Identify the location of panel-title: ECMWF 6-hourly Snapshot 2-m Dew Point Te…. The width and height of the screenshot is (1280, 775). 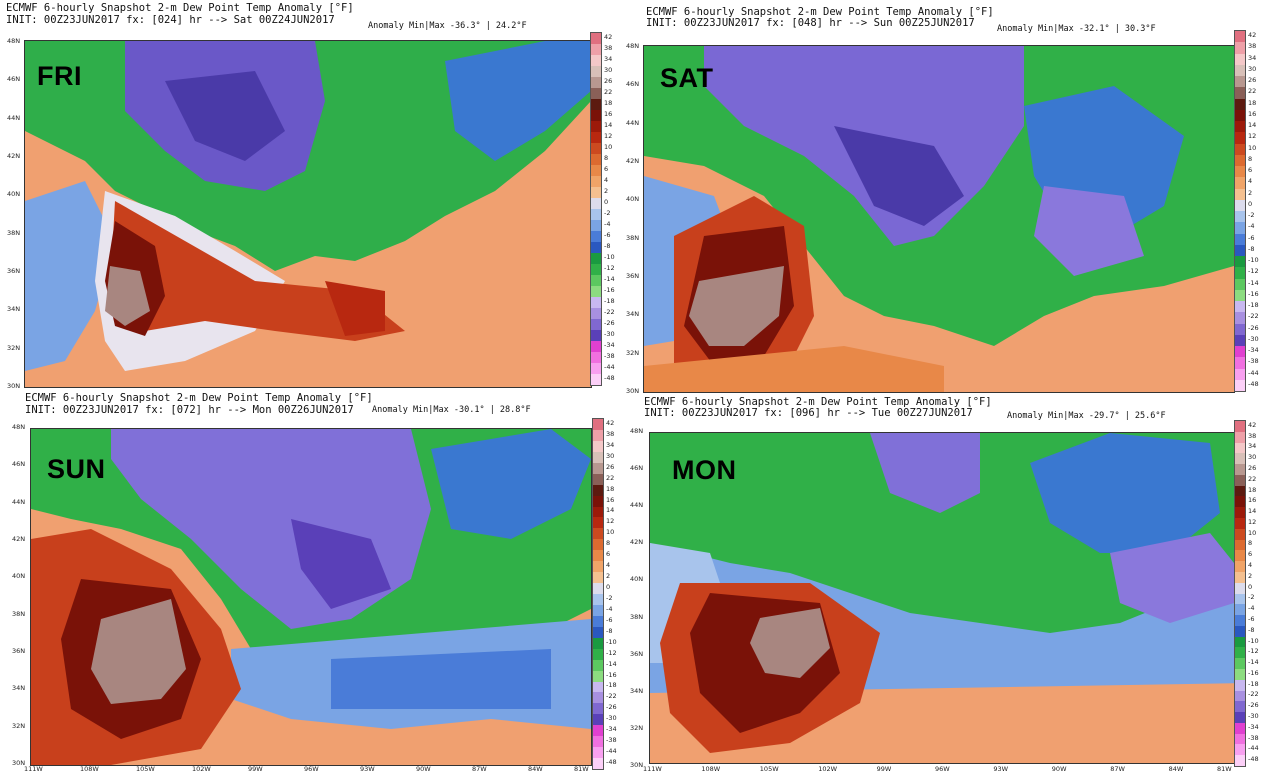
(199, 398).